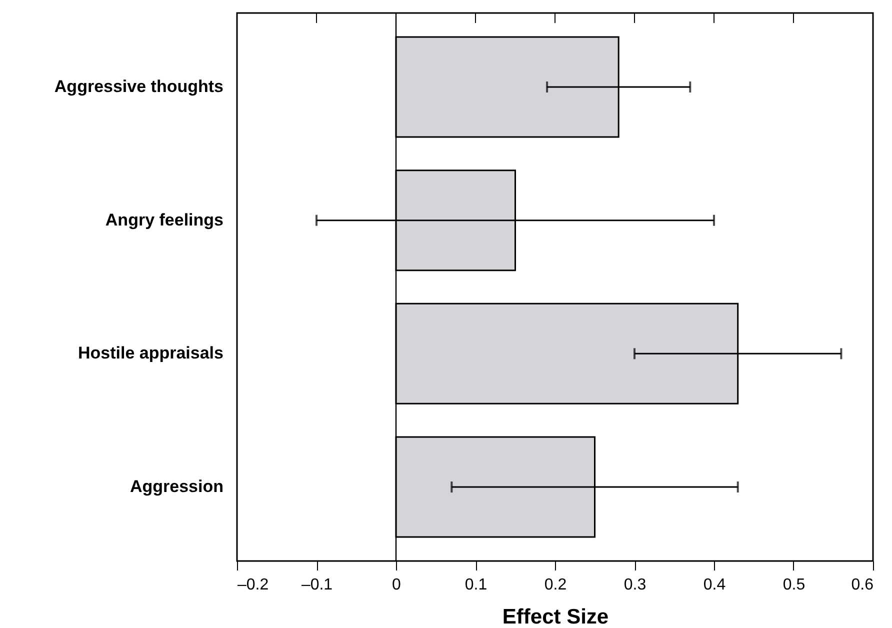  What do you see at coordinates (151, 353) in the screenshot?
I see `y-tick-label: Hostile appraisals` at bounding box center [151, 353].